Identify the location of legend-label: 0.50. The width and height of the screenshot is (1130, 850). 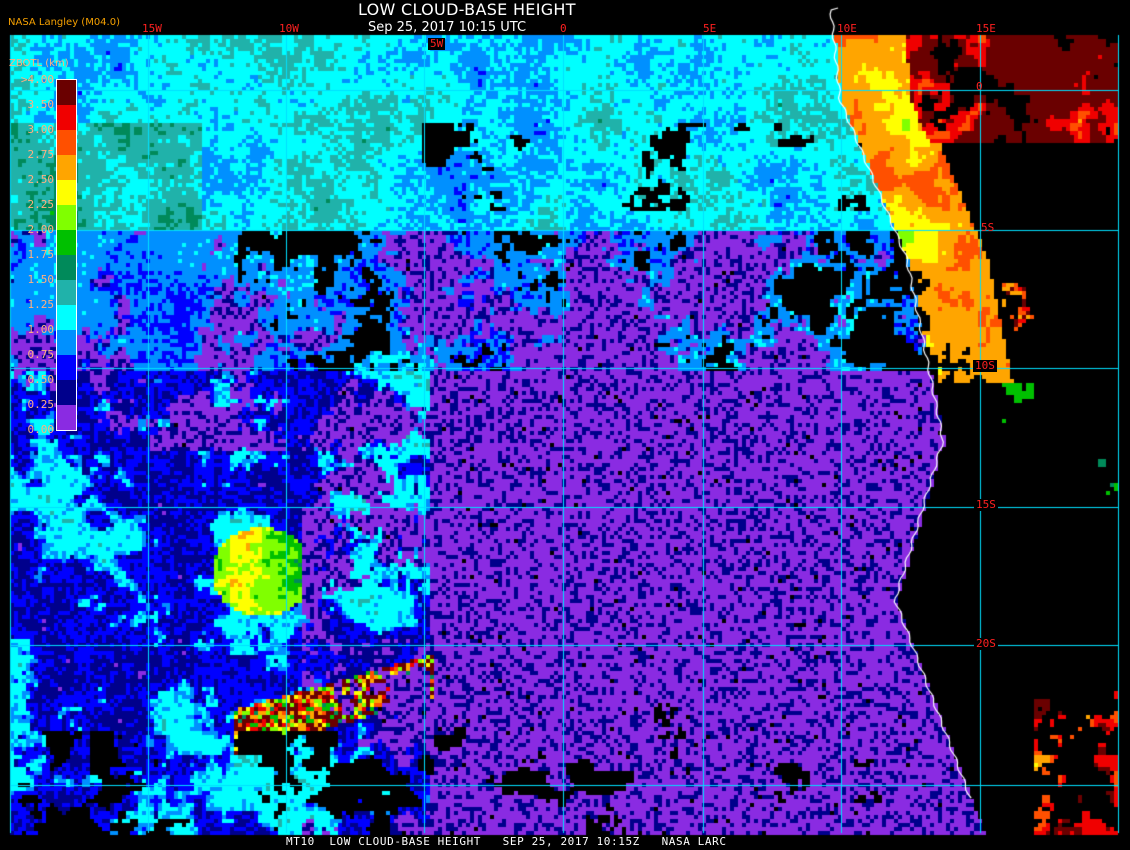
(41, 379).